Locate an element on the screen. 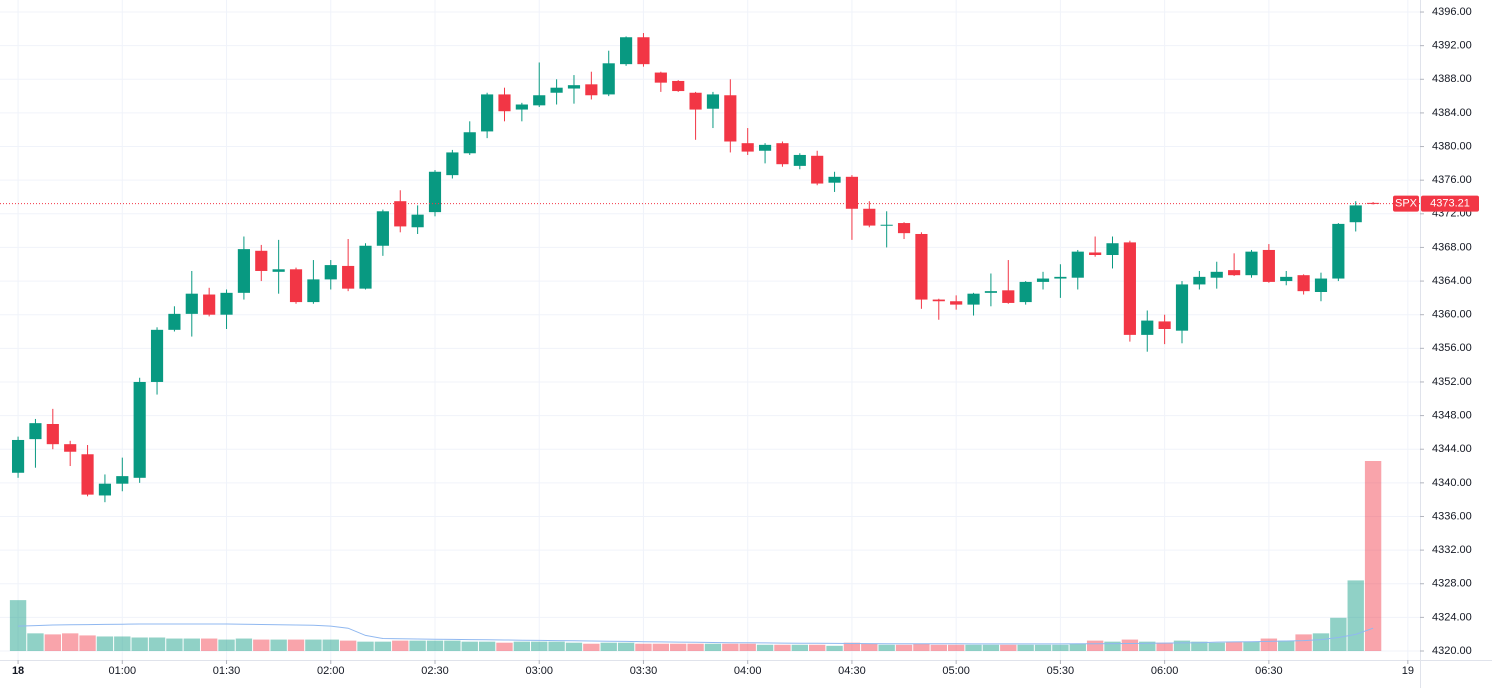  y-tick-label: 4368.00 is located at coordinates (1452, 247).